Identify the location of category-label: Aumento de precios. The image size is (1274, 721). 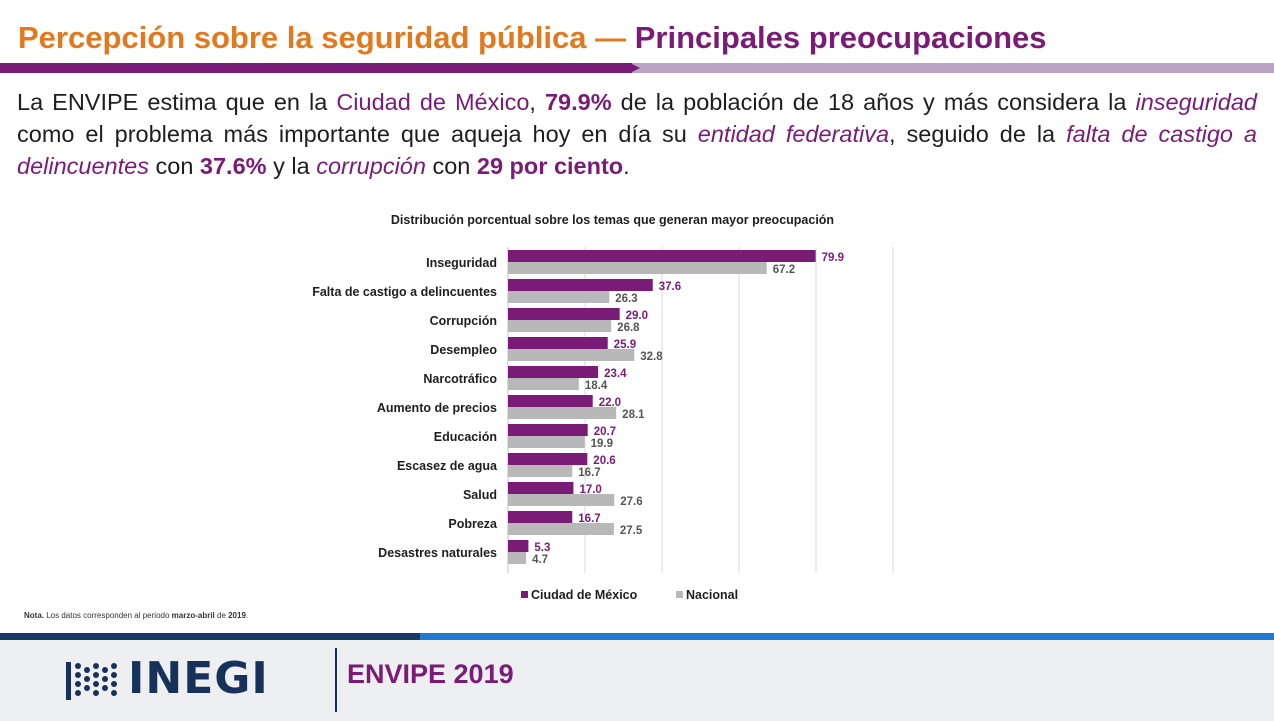
(437, 408).